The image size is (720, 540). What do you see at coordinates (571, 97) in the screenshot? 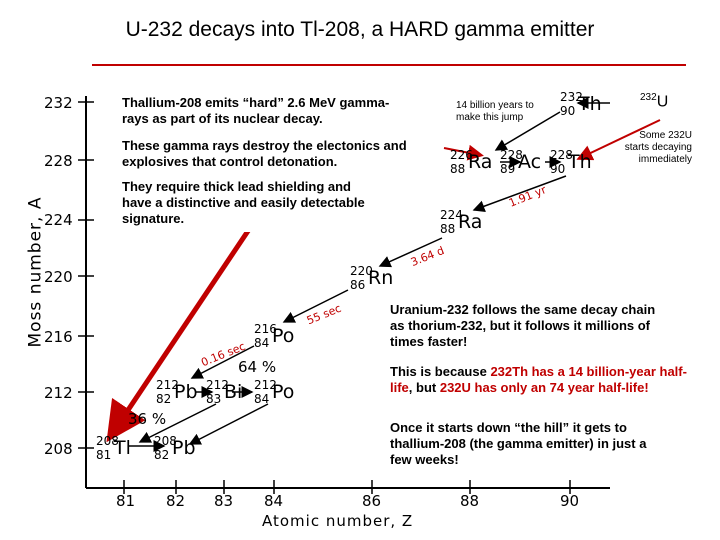
I see `isotope-mass: 232` at bounding box center [571, 97].